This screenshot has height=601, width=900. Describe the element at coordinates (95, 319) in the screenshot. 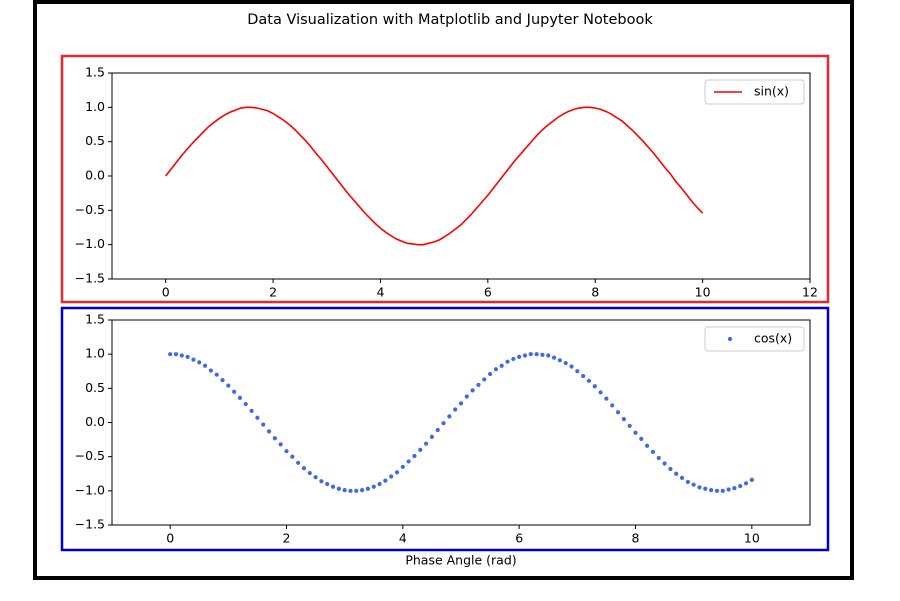

I see `y-tick-label: 1.5` at that location.